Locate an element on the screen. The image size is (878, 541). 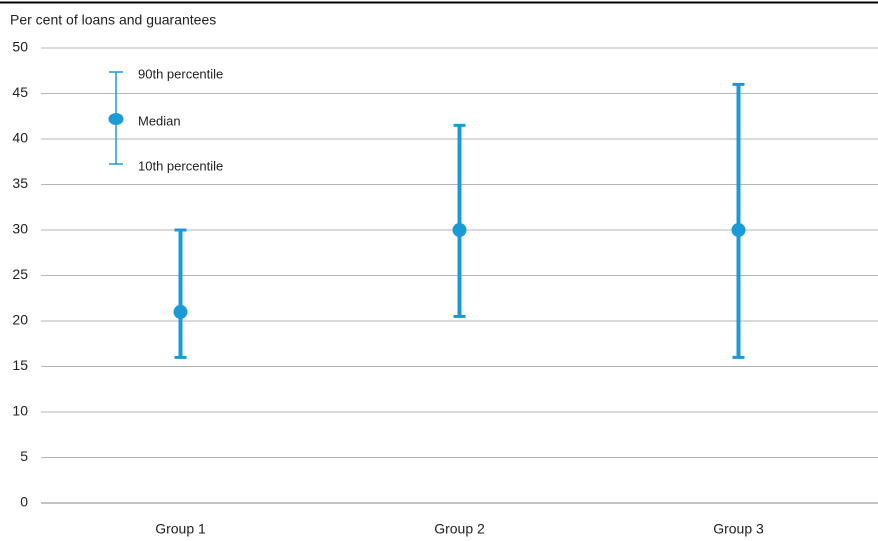
x-tick-label: Group 3 is located at coordinates (738, 529).